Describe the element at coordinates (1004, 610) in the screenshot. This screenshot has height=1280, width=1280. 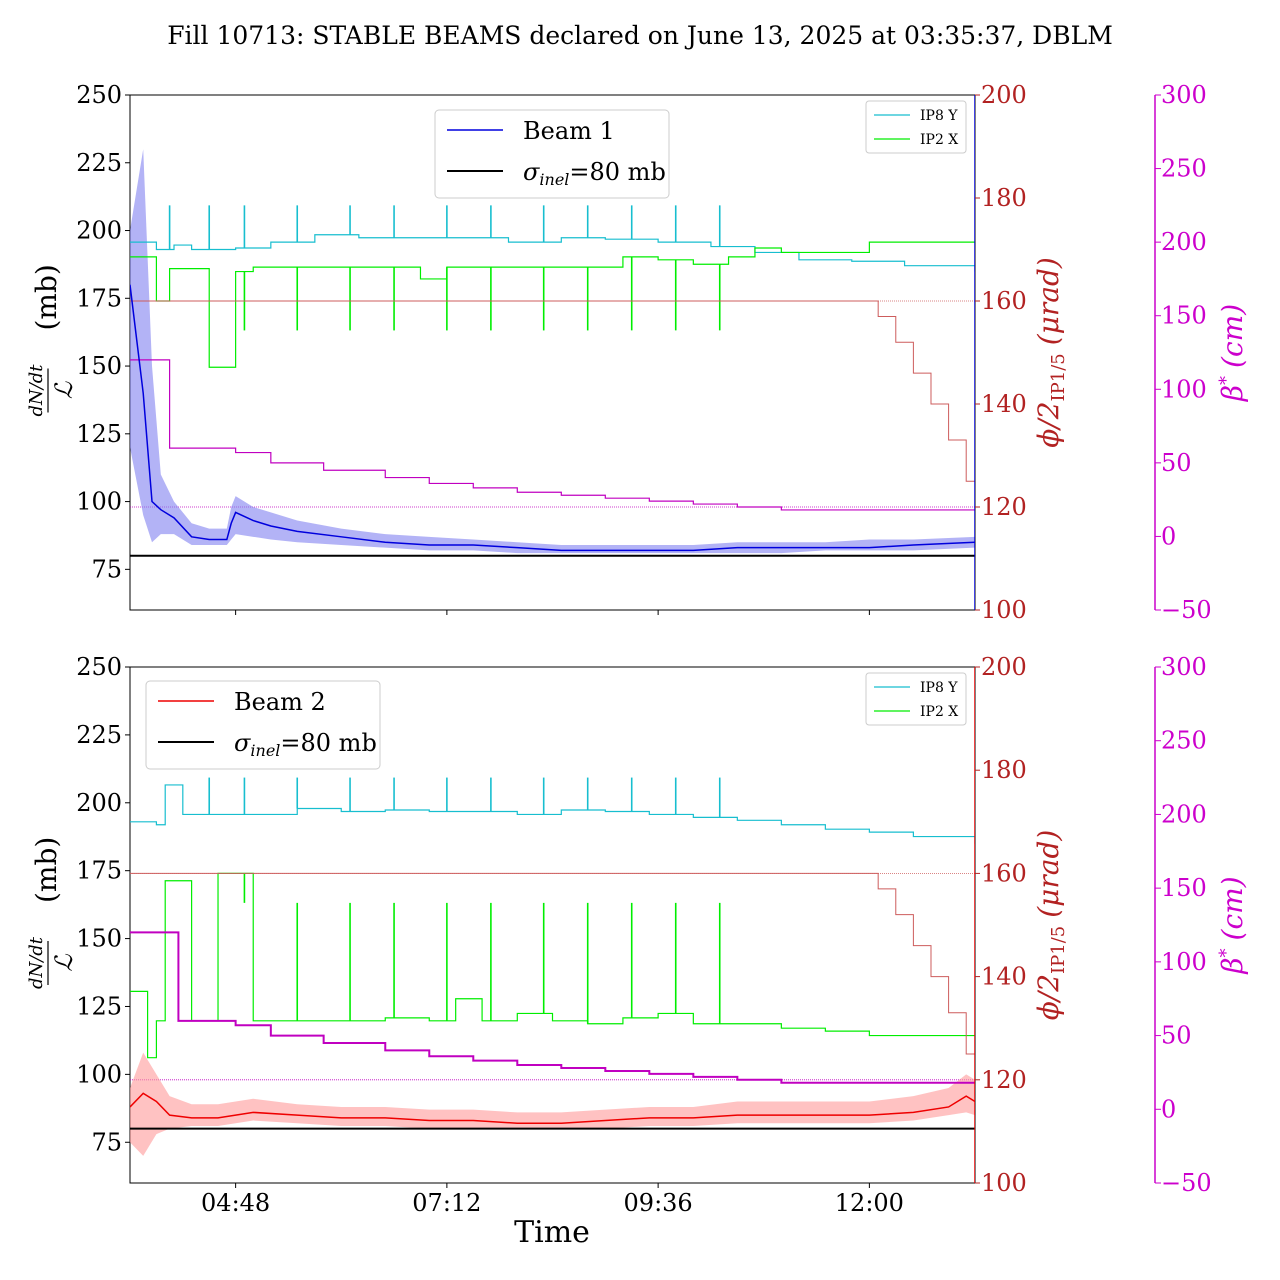
I see `right-tick-label: 100` at that location.